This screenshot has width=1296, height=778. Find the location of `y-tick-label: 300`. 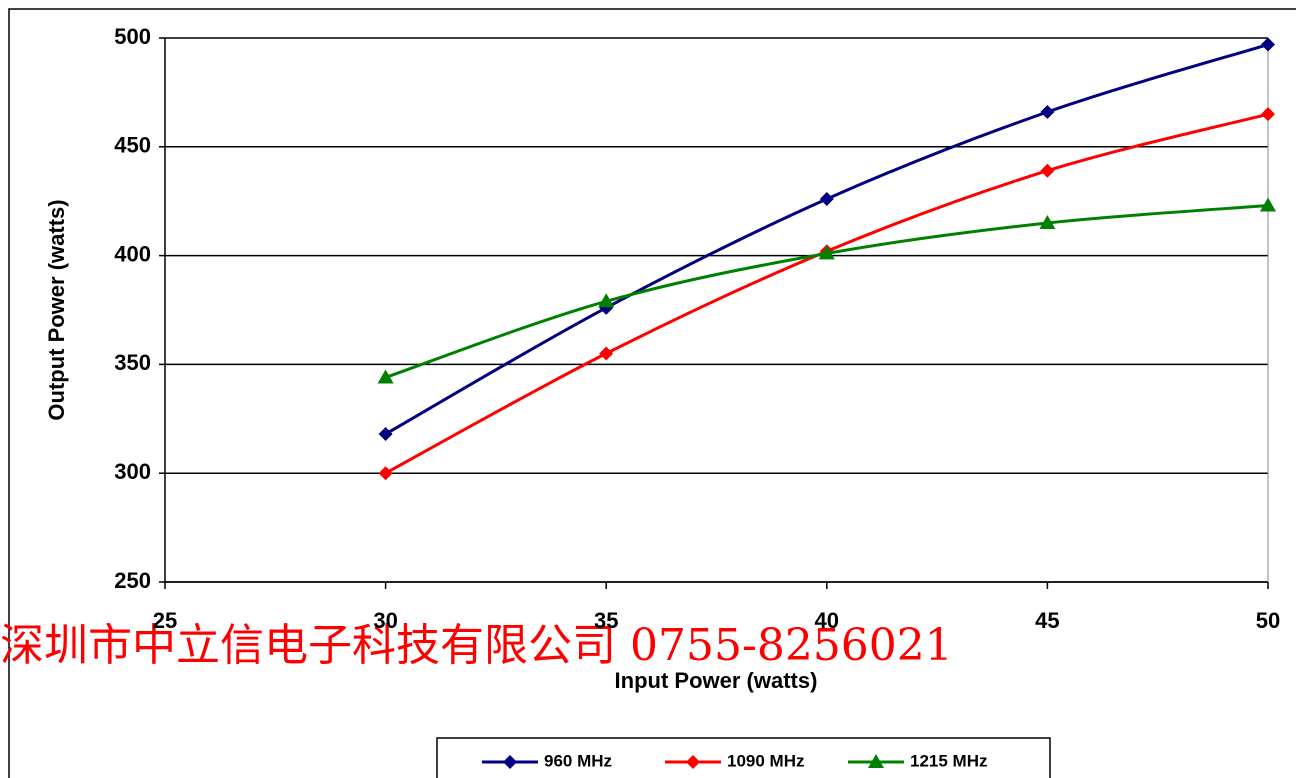

y-tick-label: 300 is located at coordinates (132, 471).